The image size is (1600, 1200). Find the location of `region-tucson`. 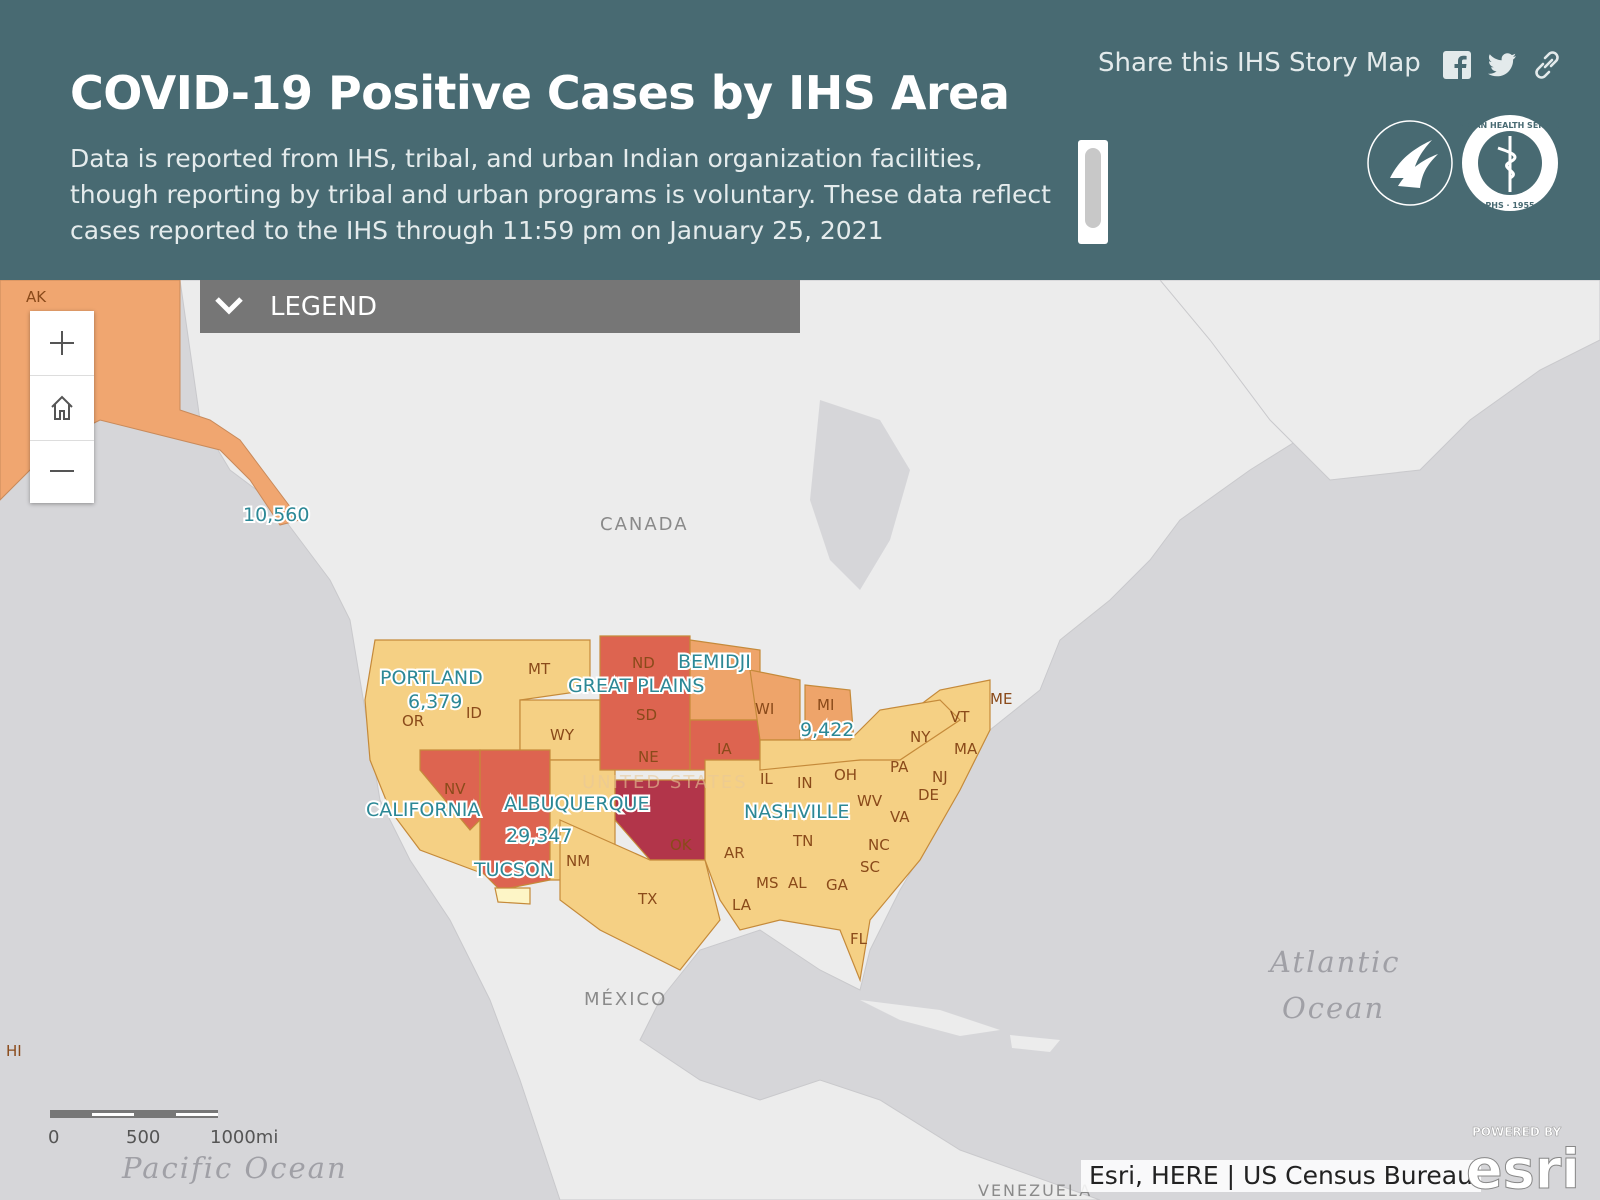

region-tucson is located at coordinates (512, 896).